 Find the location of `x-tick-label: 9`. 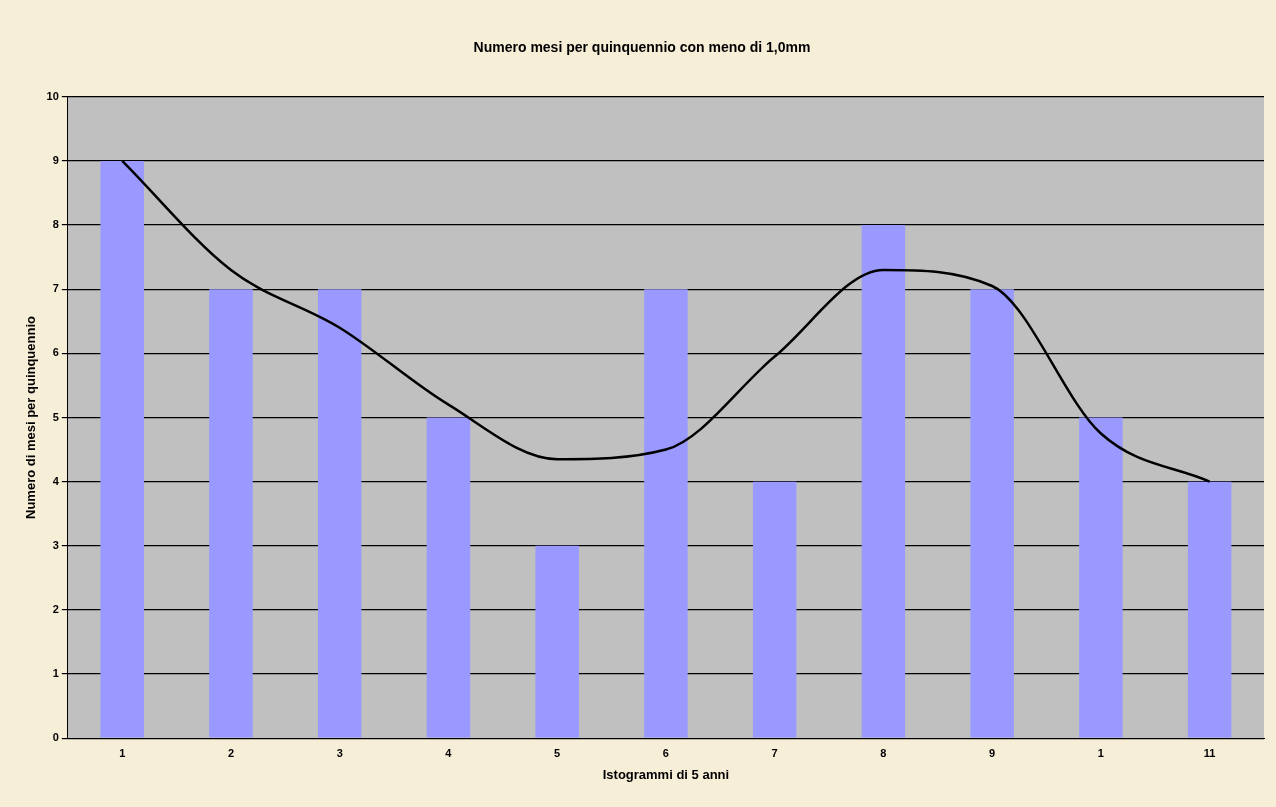

x-tick-label: 9 is located at coordinates (992, 752).